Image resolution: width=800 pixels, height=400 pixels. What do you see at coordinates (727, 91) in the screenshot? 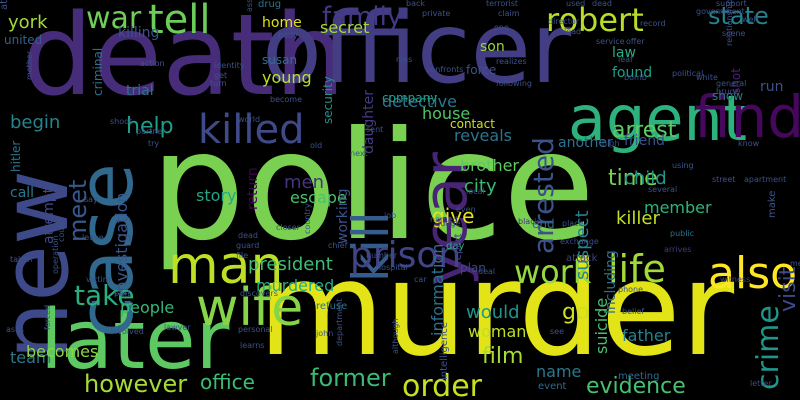
I see `cloud-word: bruce` at bounding box center [727, 91].